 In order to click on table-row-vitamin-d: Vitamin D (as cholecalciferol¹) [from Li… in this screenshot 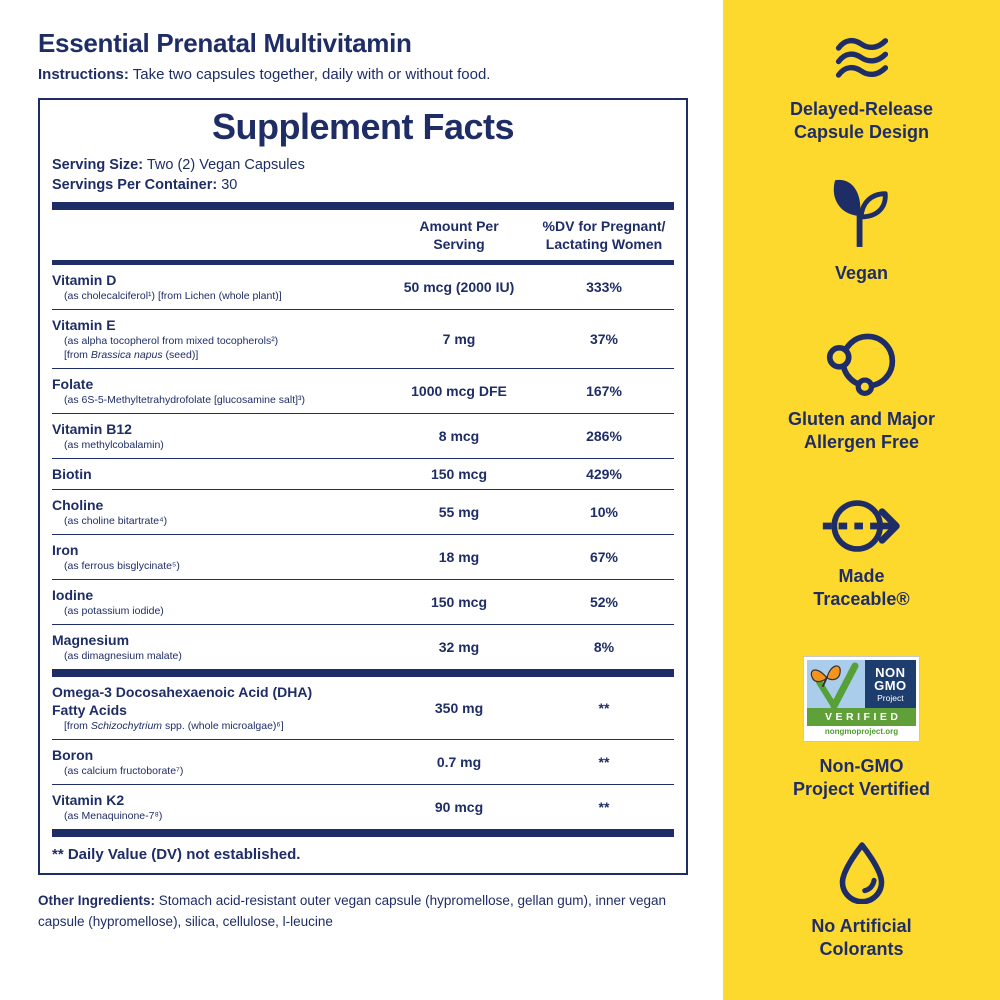, I will do `click(363, 287)`.